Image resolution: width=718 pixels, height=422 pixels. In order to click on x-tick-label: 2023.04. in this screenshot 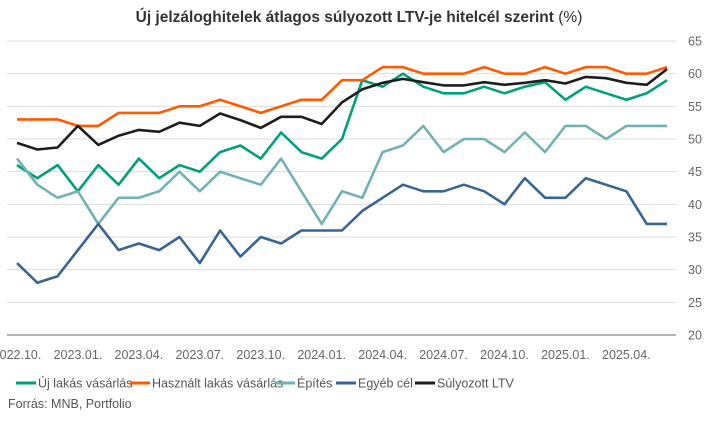, I will do `click(139, 355)`.